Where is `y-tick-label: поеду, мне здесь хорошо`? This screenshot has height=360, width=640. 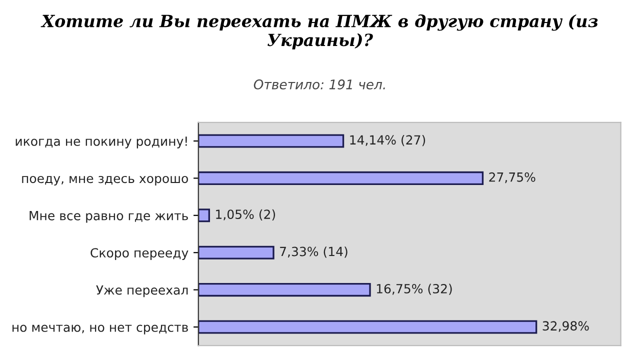 y-tick-label: поеду, мне здесь хорошо is located at coordinates (105, 181).